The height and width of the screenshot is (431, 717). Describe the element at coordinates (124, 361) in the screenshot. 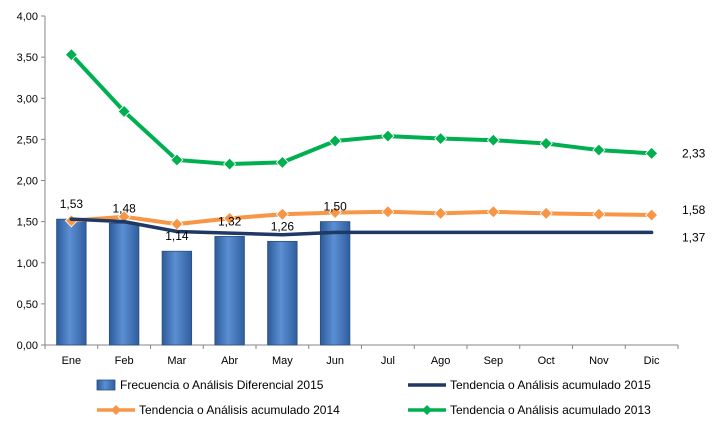

I see `x-tick-label: Feb` at that location.